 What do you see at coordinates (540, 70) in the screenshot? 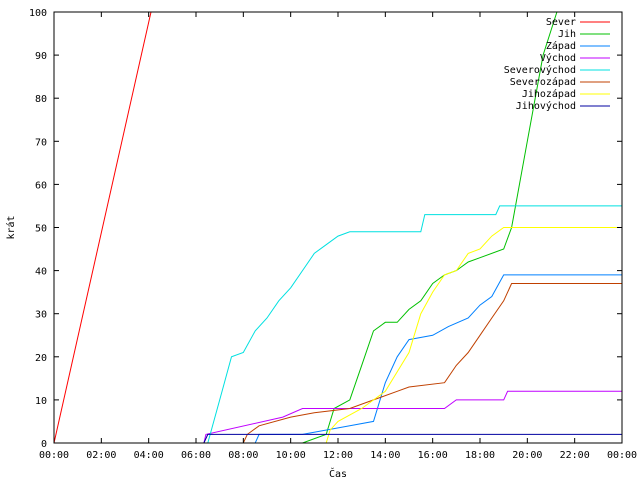
I see `legend-label: Severovýchod` at bounding box center [540, 70].